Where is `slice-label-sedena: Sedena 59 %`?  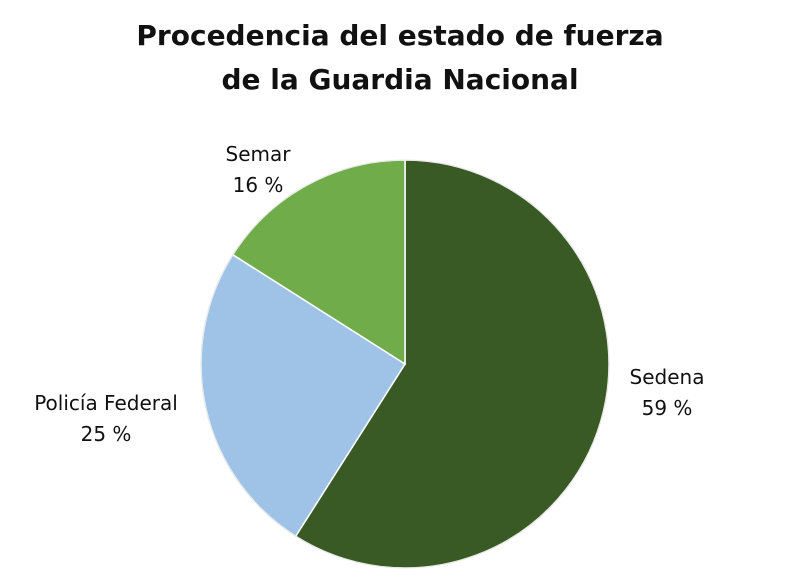
slice-label-sedena: Sedena 59 % is located at coordinates (667, 393).